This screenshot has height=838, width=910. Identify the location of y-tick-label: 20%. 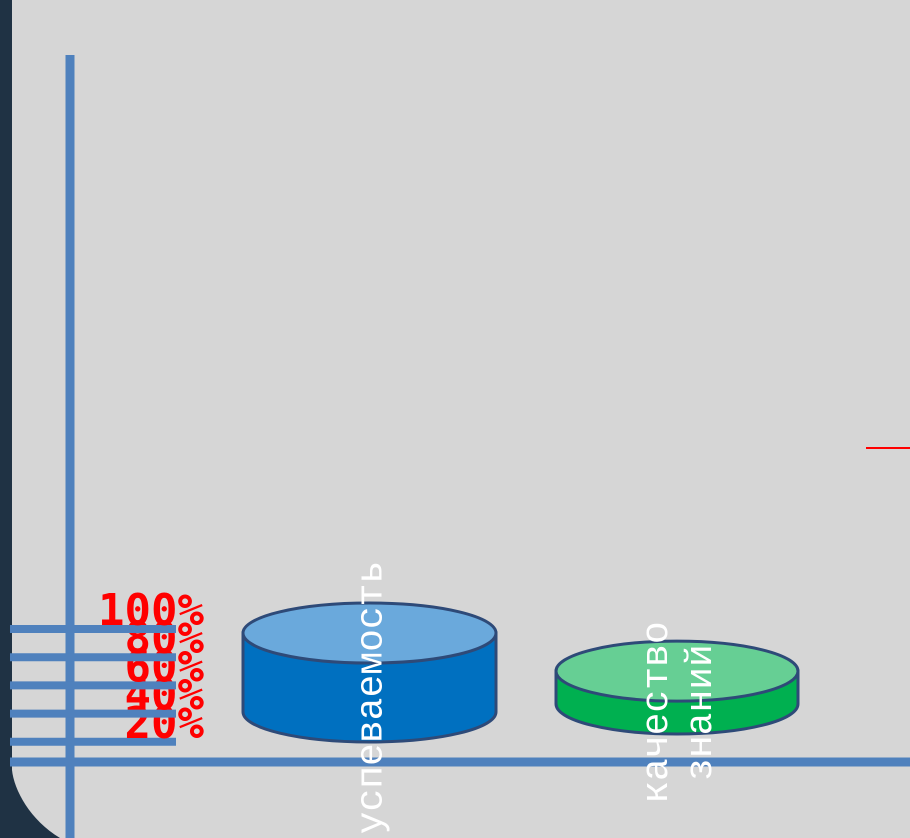
(165, 723).